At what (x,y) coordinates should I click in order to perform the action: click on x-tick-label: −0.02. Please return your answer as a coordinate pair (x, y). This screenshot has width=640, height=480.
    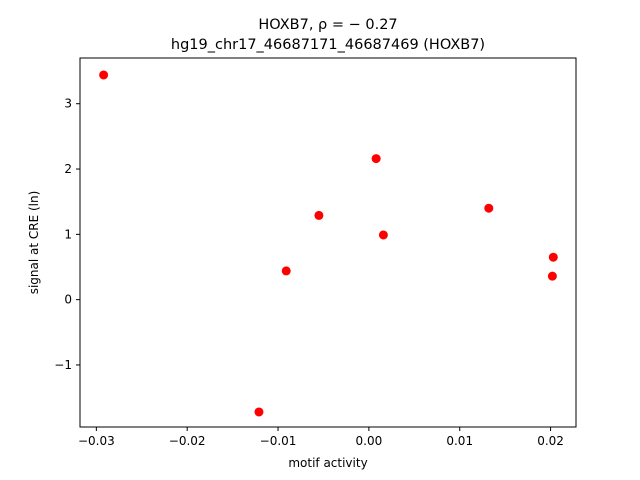
    Looking at the image, I should click on (187, 441).